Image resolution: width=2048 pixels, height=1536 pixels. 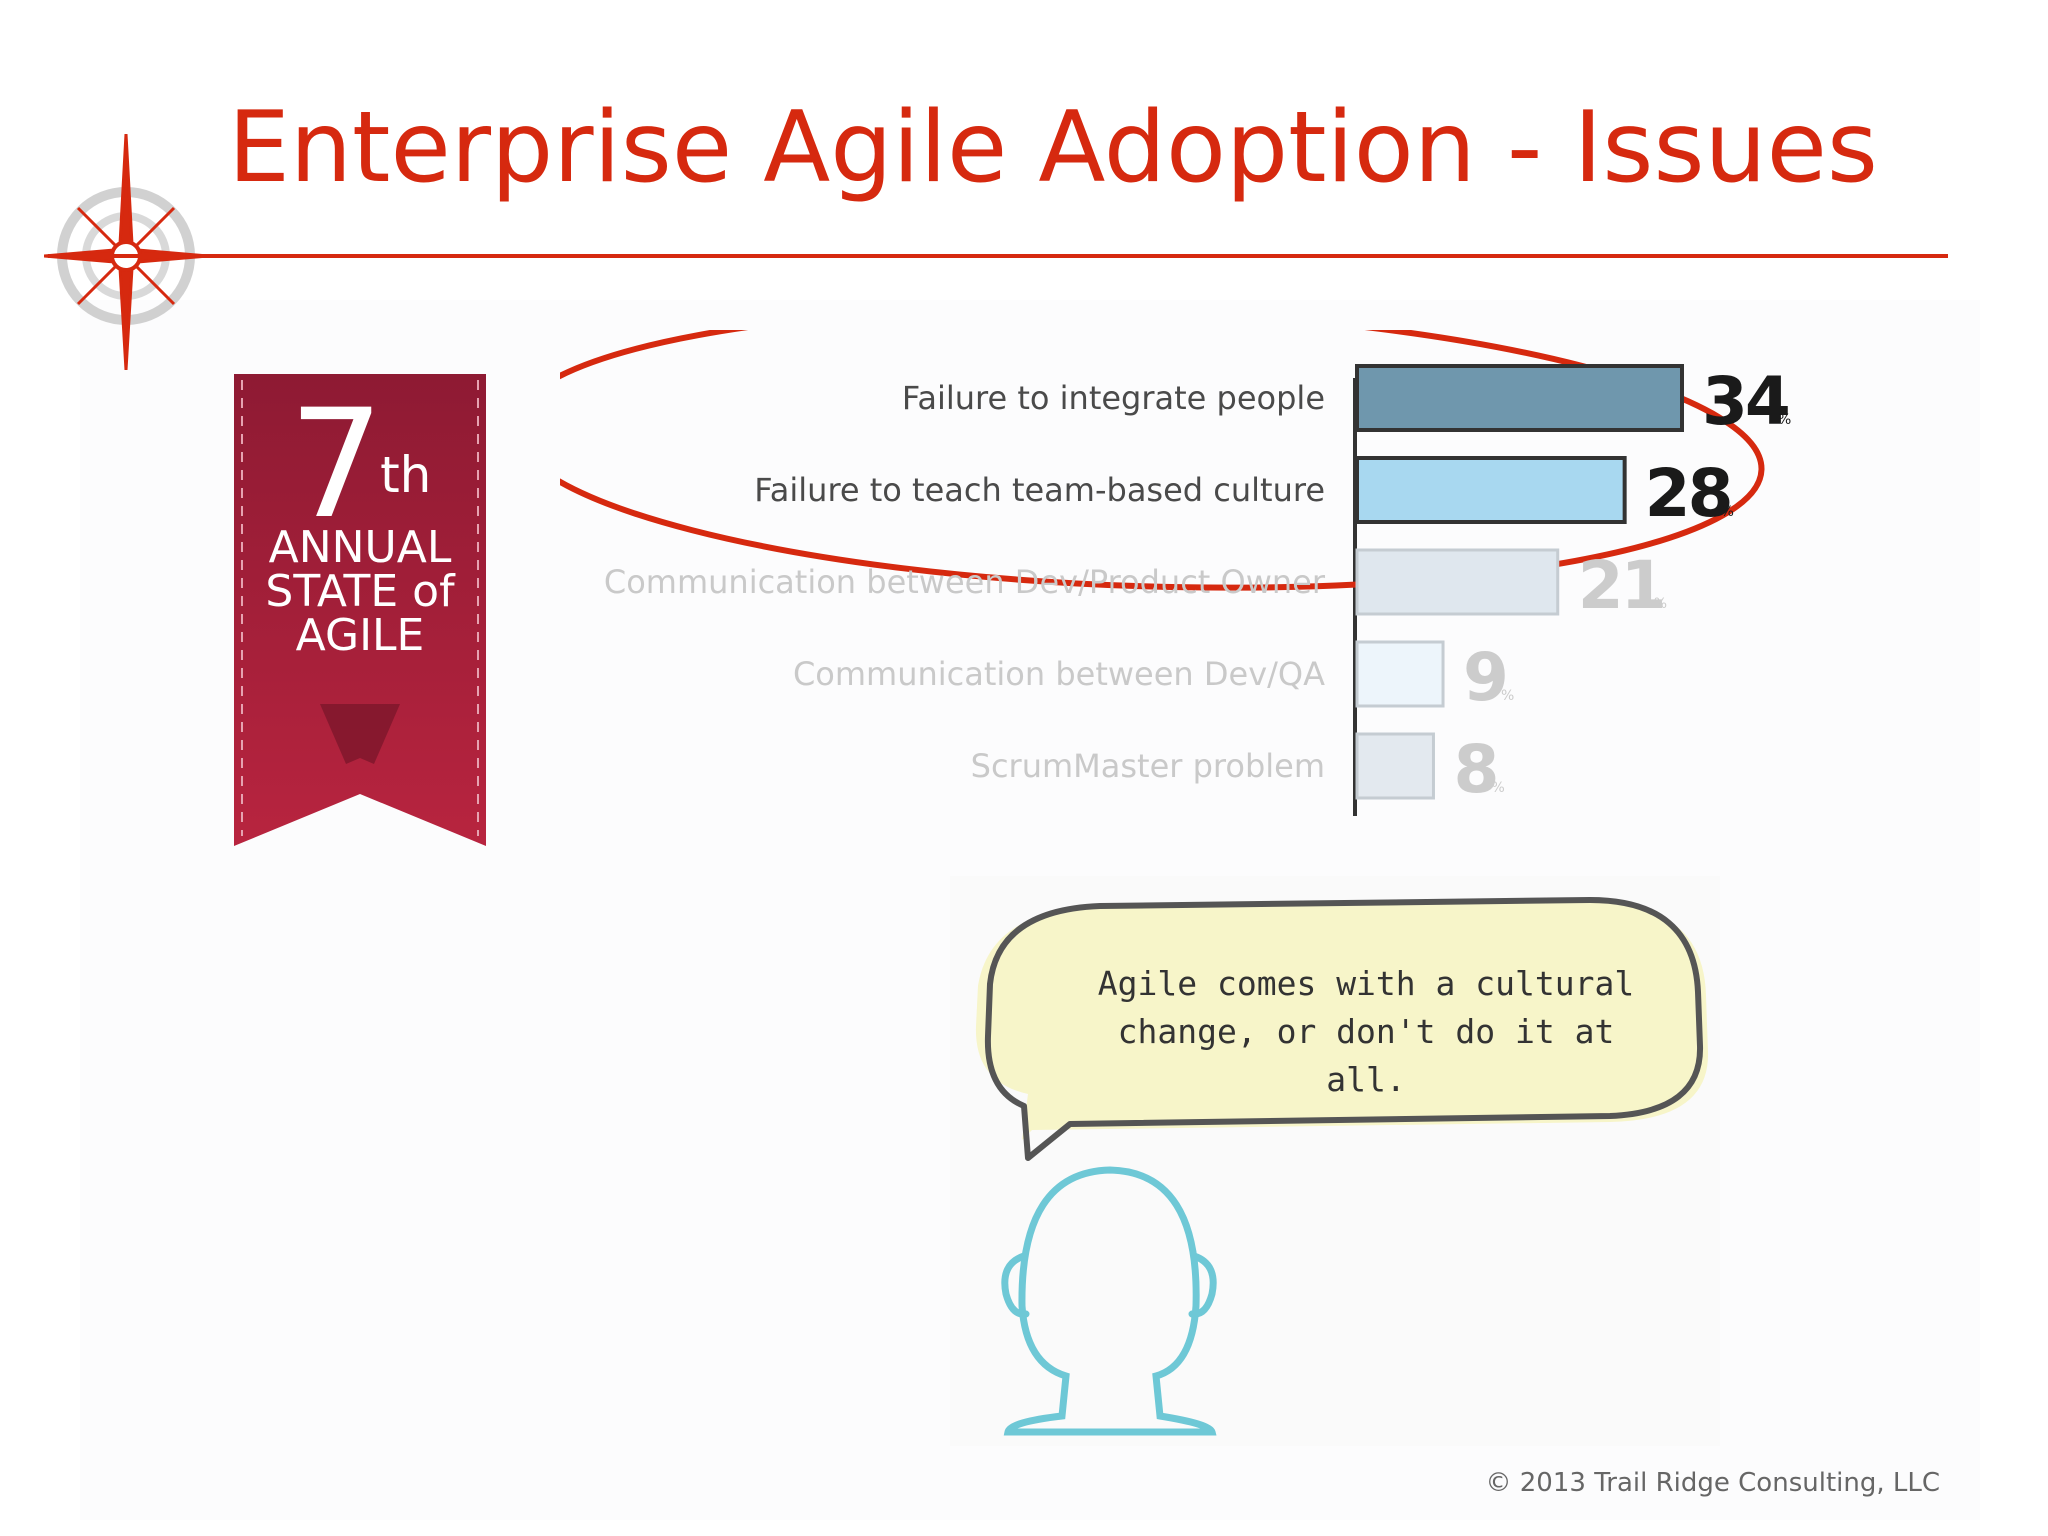 What do you see at coordinates (1039, 490) in the screenshot?
I see `category-label-2: Failure to teach team-based culture` at bounding box center [1039, 490].